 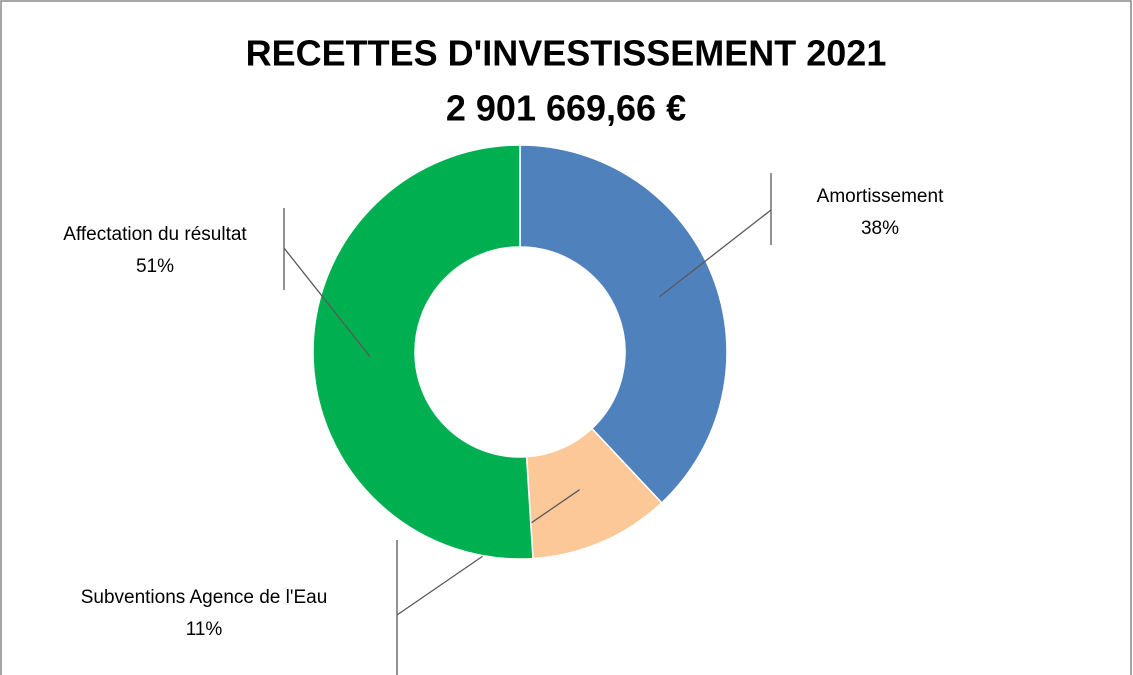 I want to click on slice-value-label: 38%, so click(x=880, y=228).